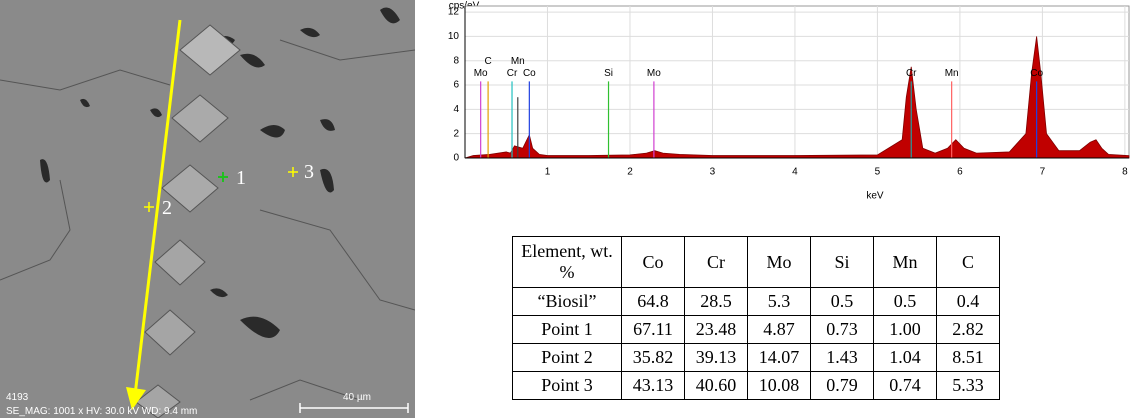  I want to click on table-cell: “Biosil”, so click(567, 301).